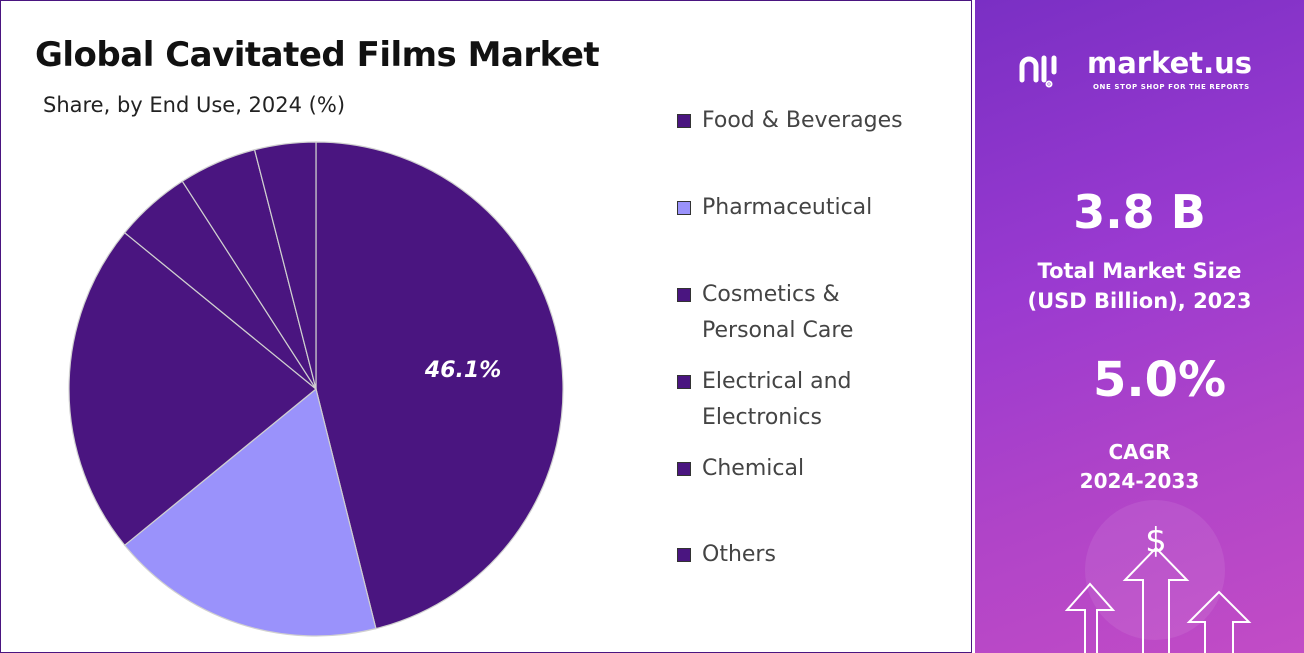 The image size is (1304, 653). I want to click on market-size-label: (USD Billion), 2023, so click(1139, 301).